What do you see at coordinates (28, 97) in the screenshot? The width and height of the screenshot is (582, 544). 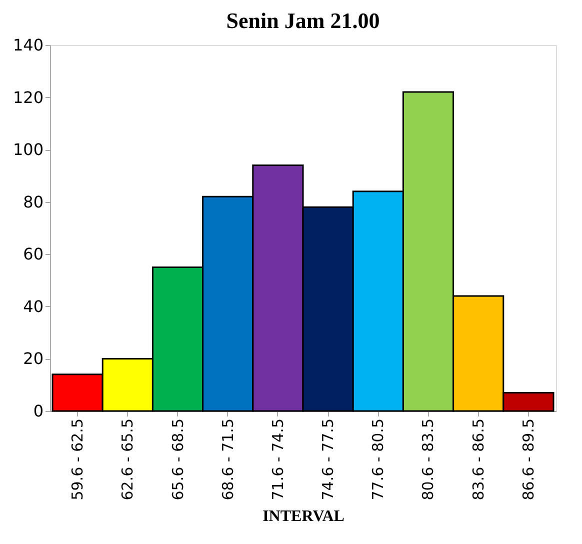 I see `y-tick-label: 120` at bounding box center [28, 97].